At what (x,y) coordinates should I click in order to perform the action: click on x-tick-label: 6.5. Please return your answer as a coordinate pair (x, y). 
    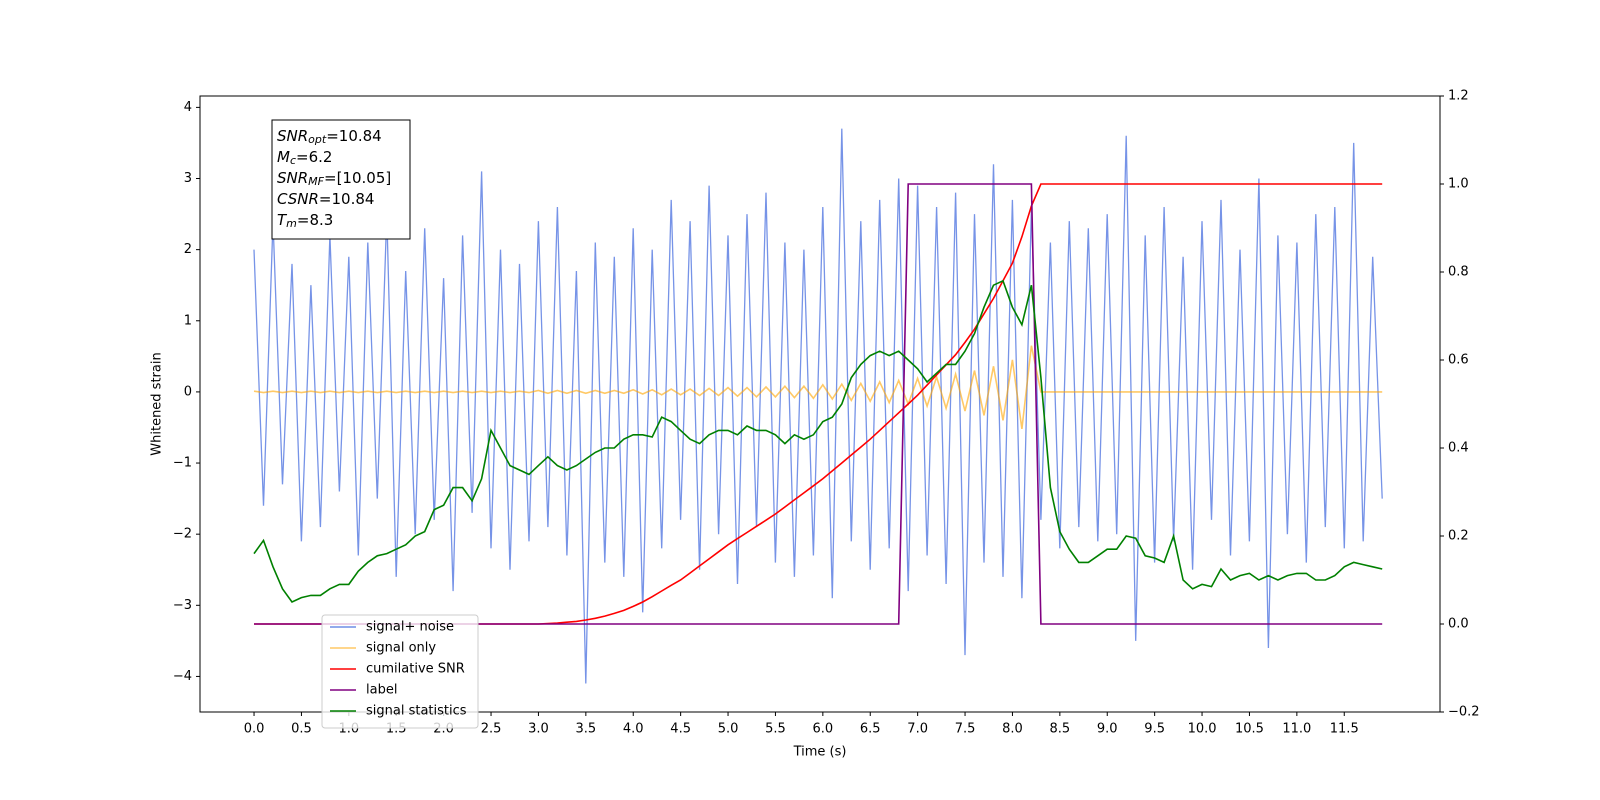
    Looking at the image, I should click on (870, 729).